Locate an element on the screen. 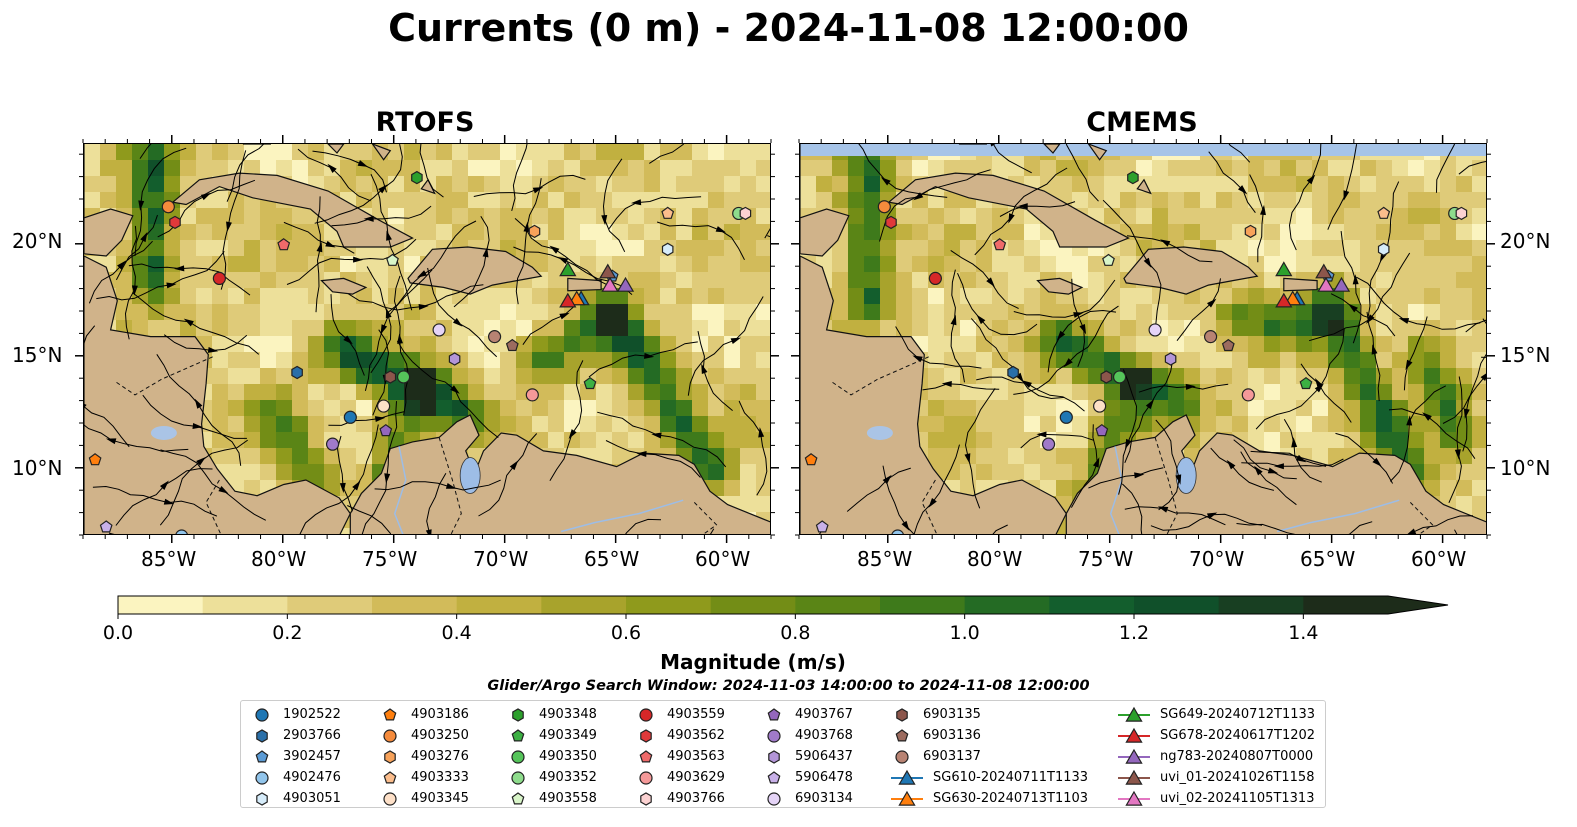 This screenshot has width=1577, height=827. legend-item-label: 4903559 is located at coordinates (696, 714).